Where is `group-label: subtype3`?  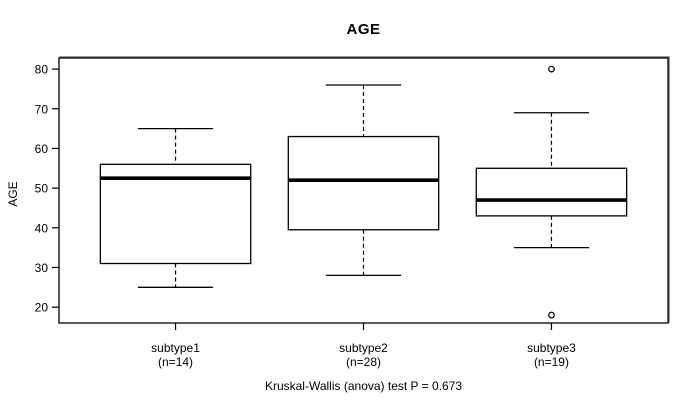 group-label: subtype3 is located at coordinates (551, 348).